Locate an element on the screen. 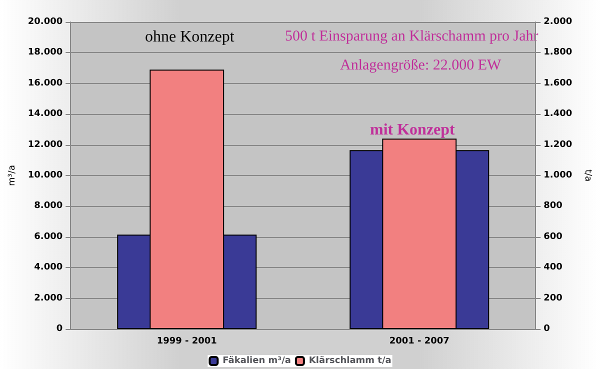 This screenshot has height=369, width=600. y-tick-label: 18.000 is located at coordinates (45, 53).